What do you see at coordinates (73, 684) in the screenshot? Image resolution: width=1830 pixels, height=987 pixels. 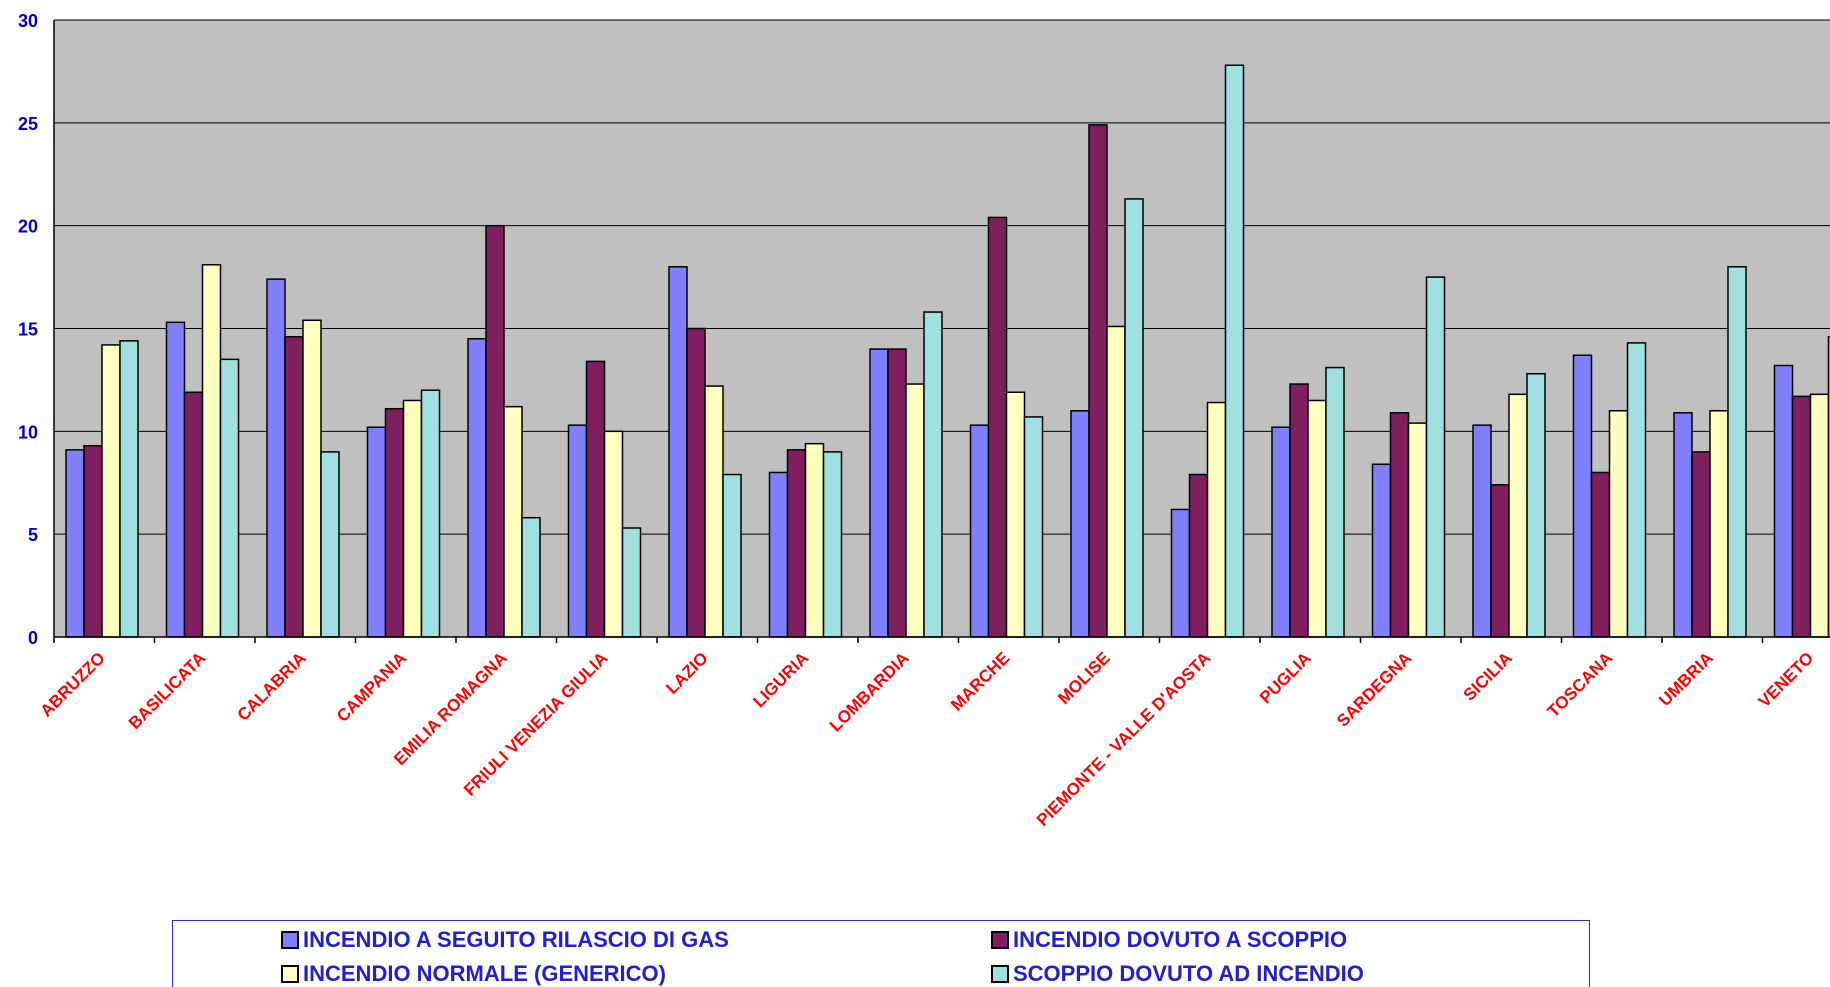 I see `category-label: ABRUZZO` at bounding box center [73, 684].